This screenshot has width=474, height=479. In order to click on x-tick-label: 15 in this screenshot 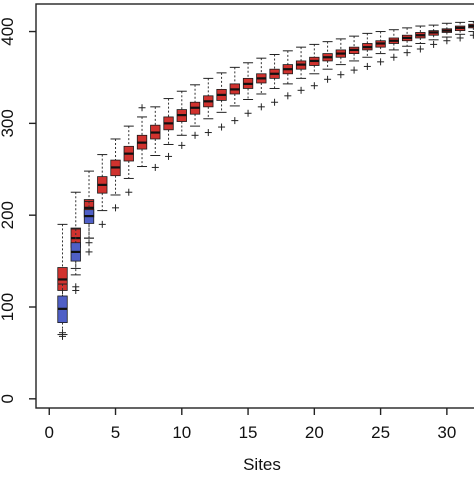, I will do `click(248, 432)`.